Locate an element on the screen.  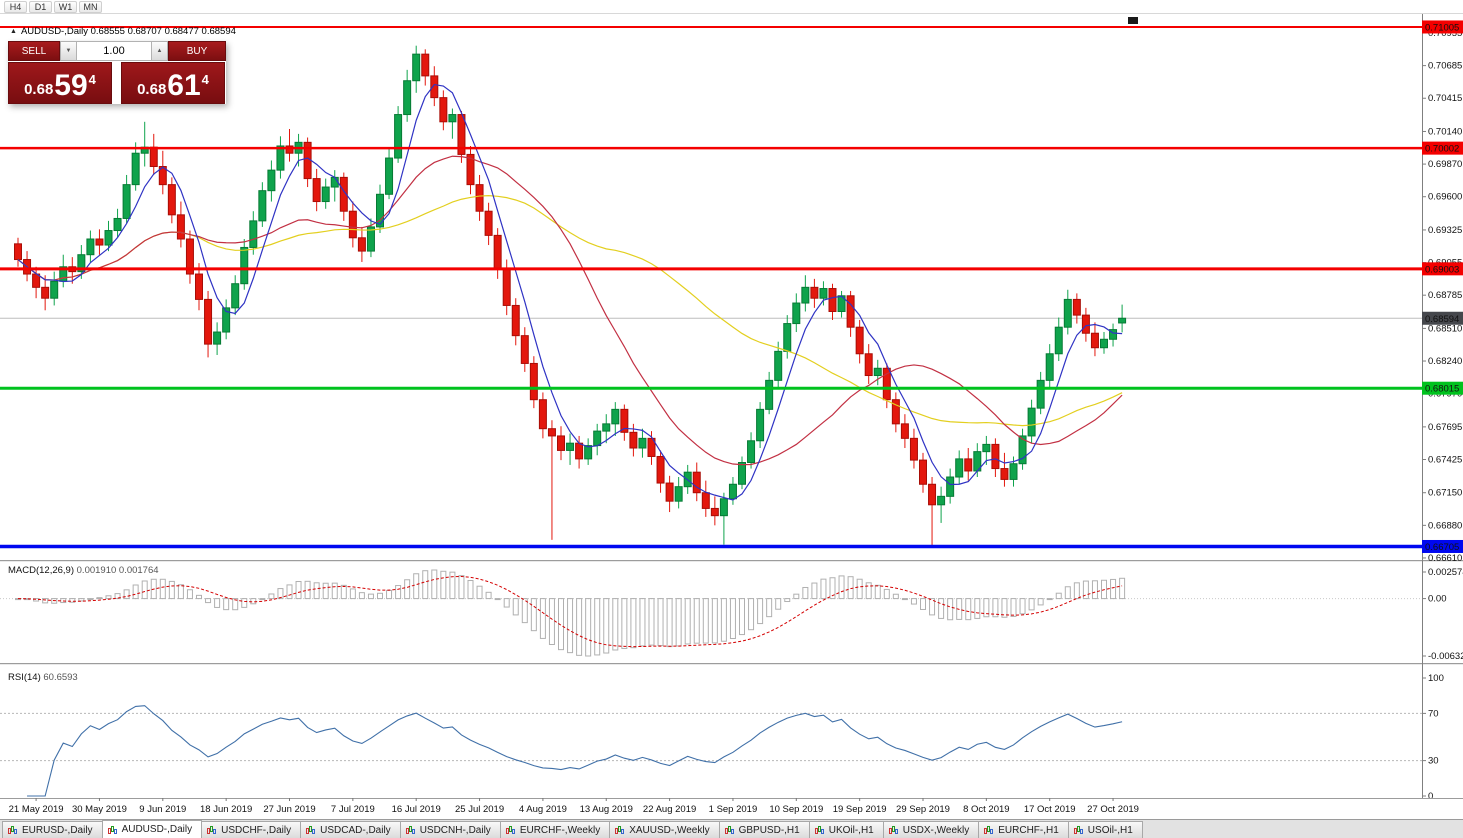
chart-tab-usdcad-daily: USDCAD-,Daily is located at coordinates (350, 829).